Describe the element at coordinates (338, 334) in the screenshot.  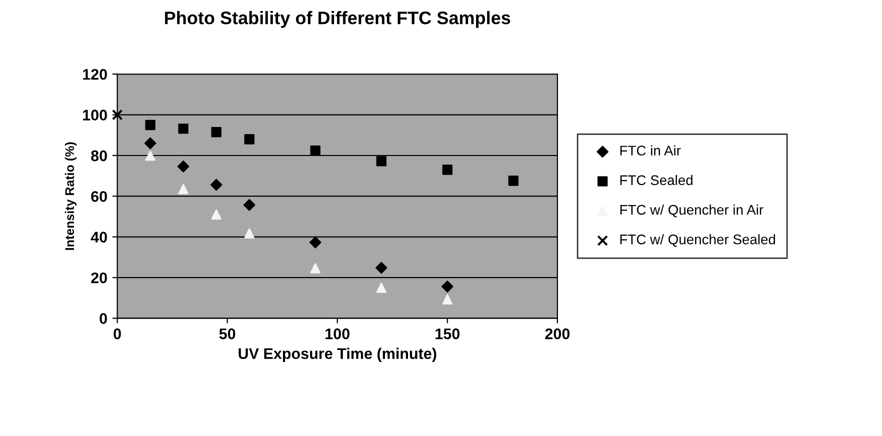
I see `x-tick-label: 100` at that location.